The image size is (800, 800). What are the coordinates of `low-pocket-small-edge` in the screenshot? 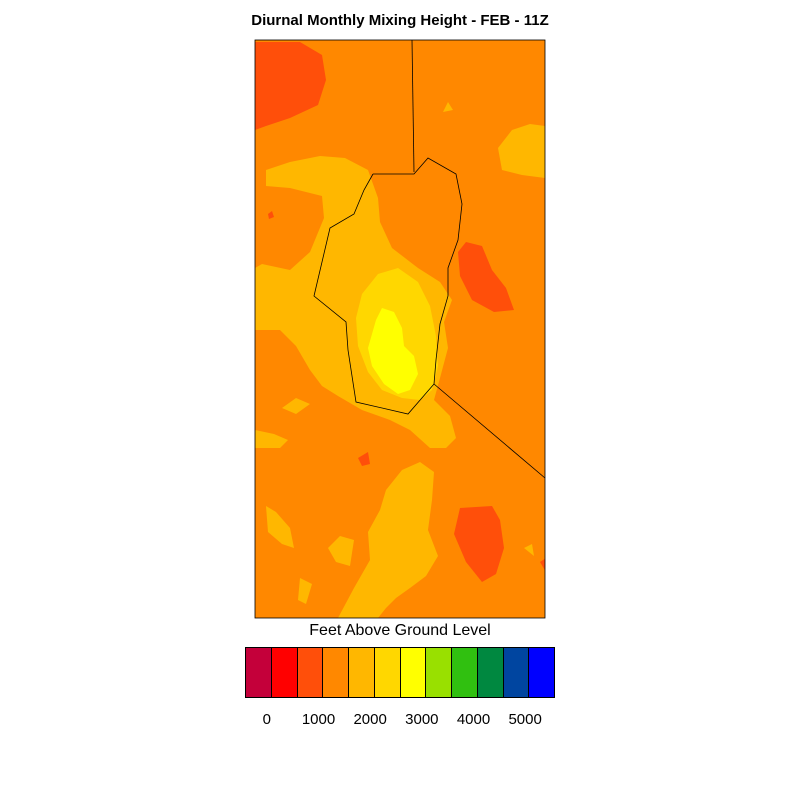 It's located at (542, 564).